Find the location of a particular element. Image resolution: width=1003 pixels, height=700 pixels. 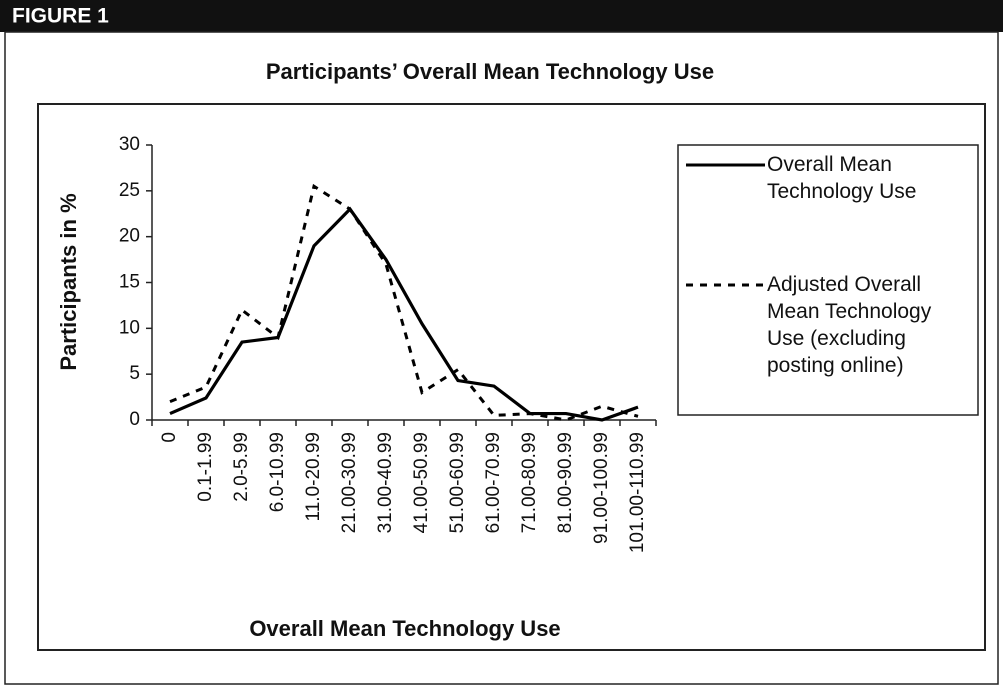

x-axis-title: Overall Mean Technology Use is located at coordinates (404, 628).